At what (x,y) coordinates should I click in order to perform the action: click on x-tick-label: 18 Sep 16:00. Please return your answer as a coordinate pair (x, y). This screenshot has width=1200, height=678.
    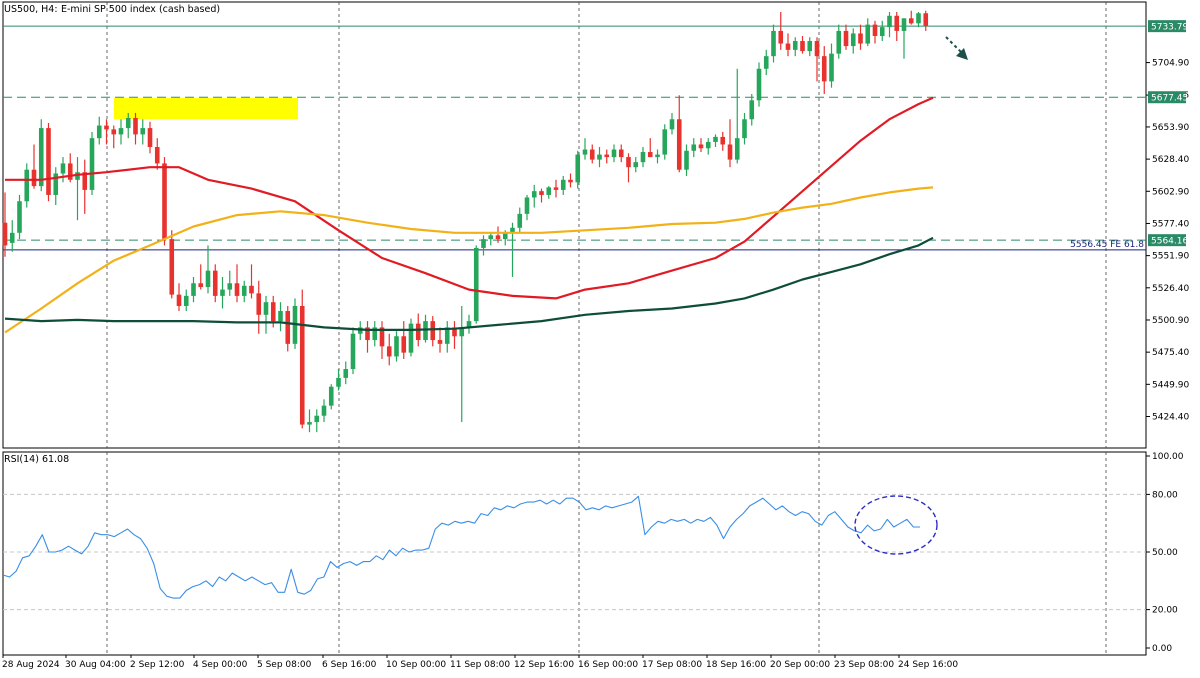
    Looking at the image, I should click on (736, 665).